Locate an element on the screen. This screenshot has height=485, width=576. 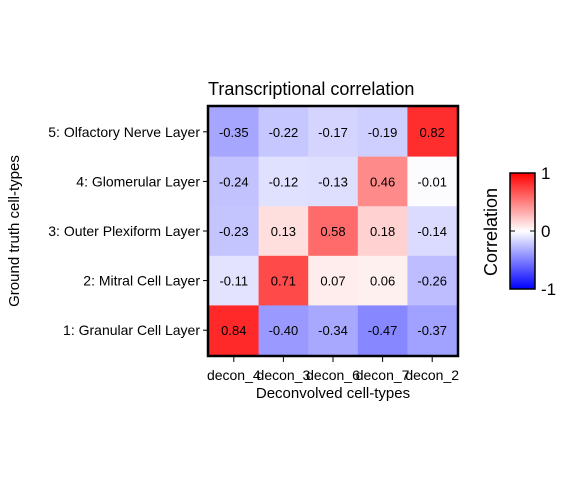
cell-value-label: 0.13 is located at coordinates (283, 231).